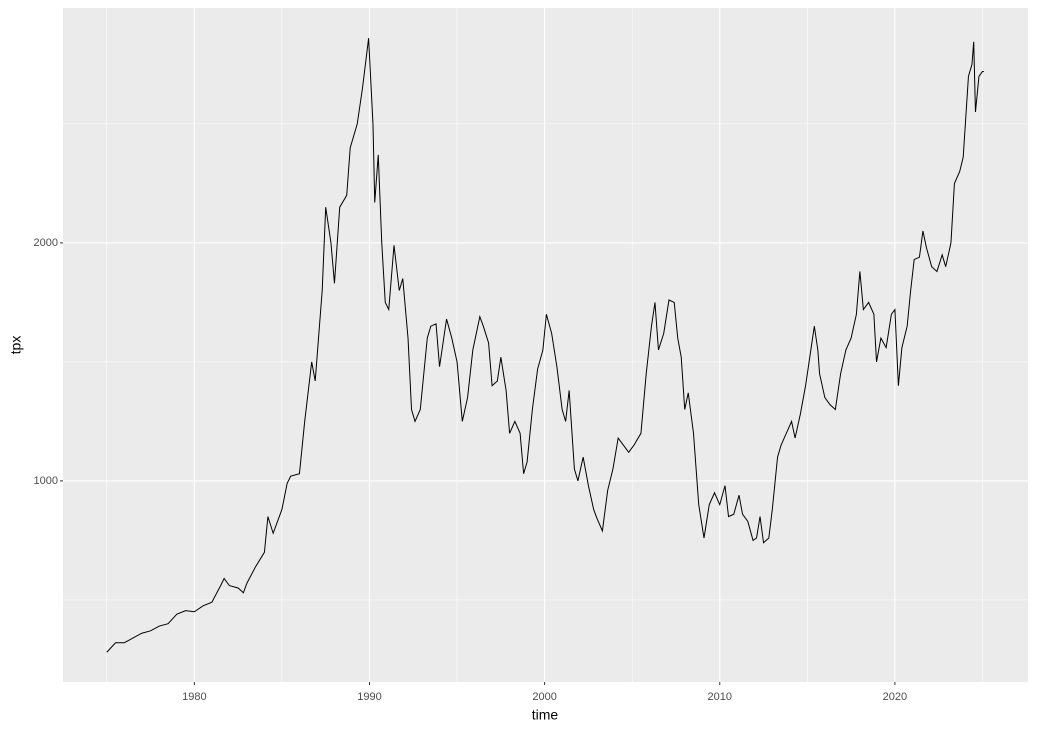  What do you see at coordinates (46, 481) in the screenshot?
I see `y-tick-label: 1000` at bounding box center [46, 481].